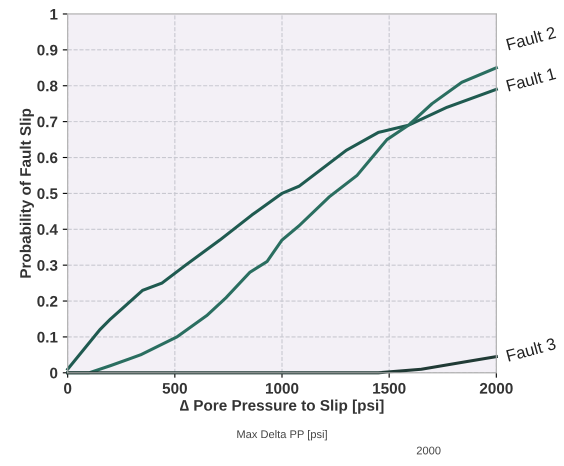 Image resolution: width=564 pixels, height=466 pixels. What do you see at coordinates (531, 38) in the screenshot?
I see `text: Fault 2` at bounding box center [531, 38].